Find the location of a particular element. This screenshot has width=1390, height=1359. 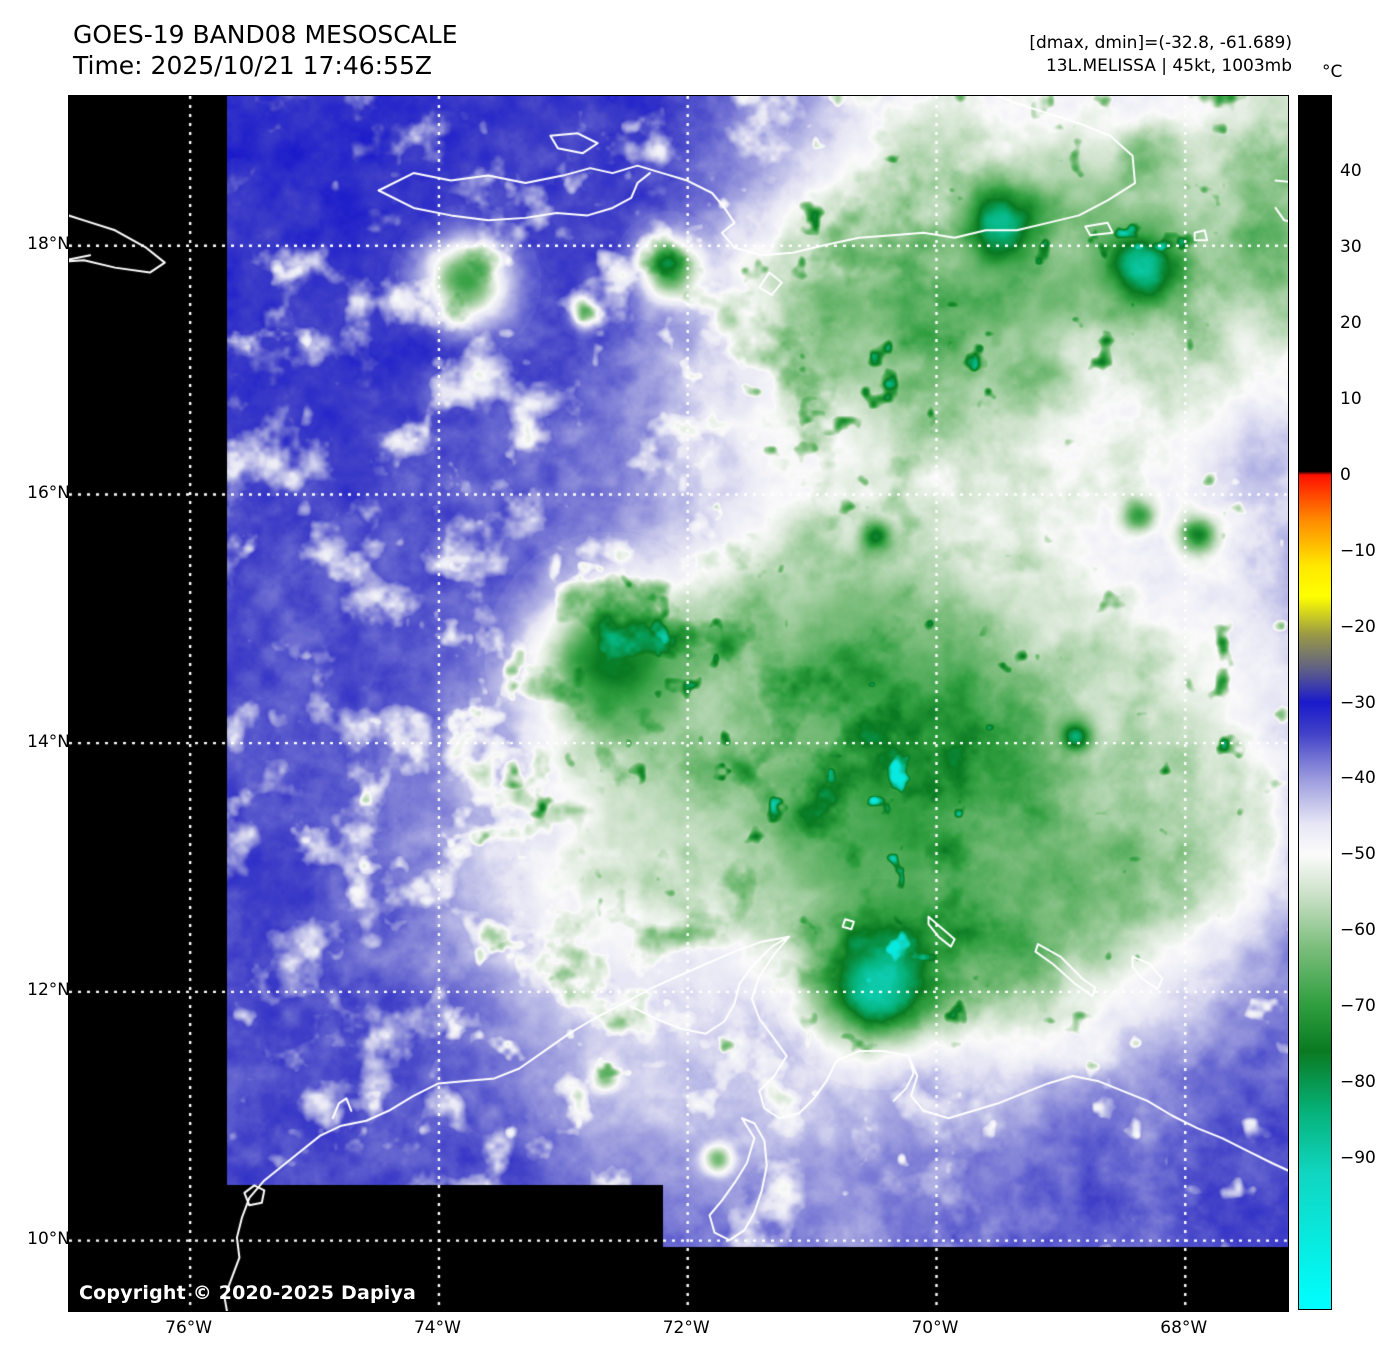

latitude-tick-14N: 14°N is located at coordinates (48, 741).